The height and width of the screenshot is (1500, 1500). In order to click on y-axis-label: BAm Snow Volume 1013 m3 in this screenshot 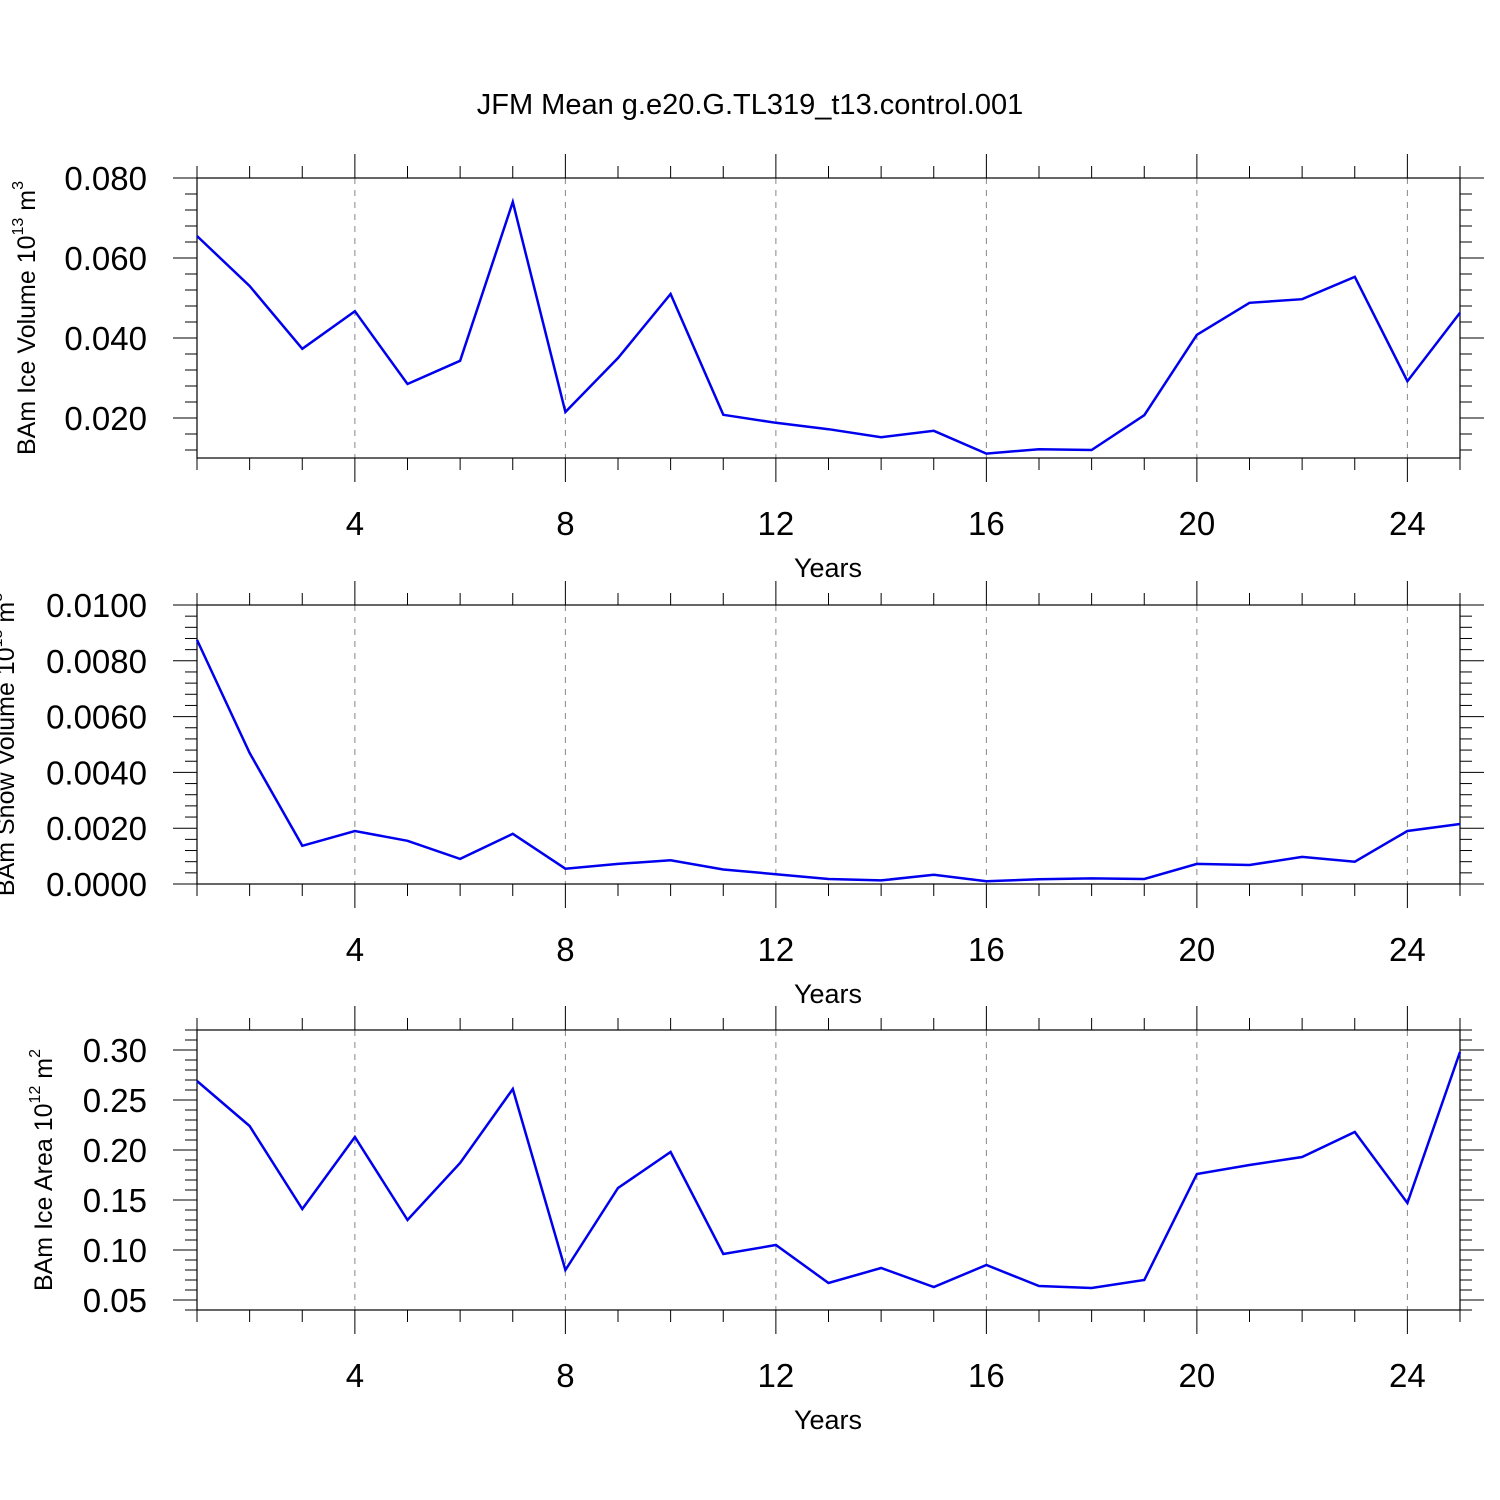, I will do `click(10, 744)`.